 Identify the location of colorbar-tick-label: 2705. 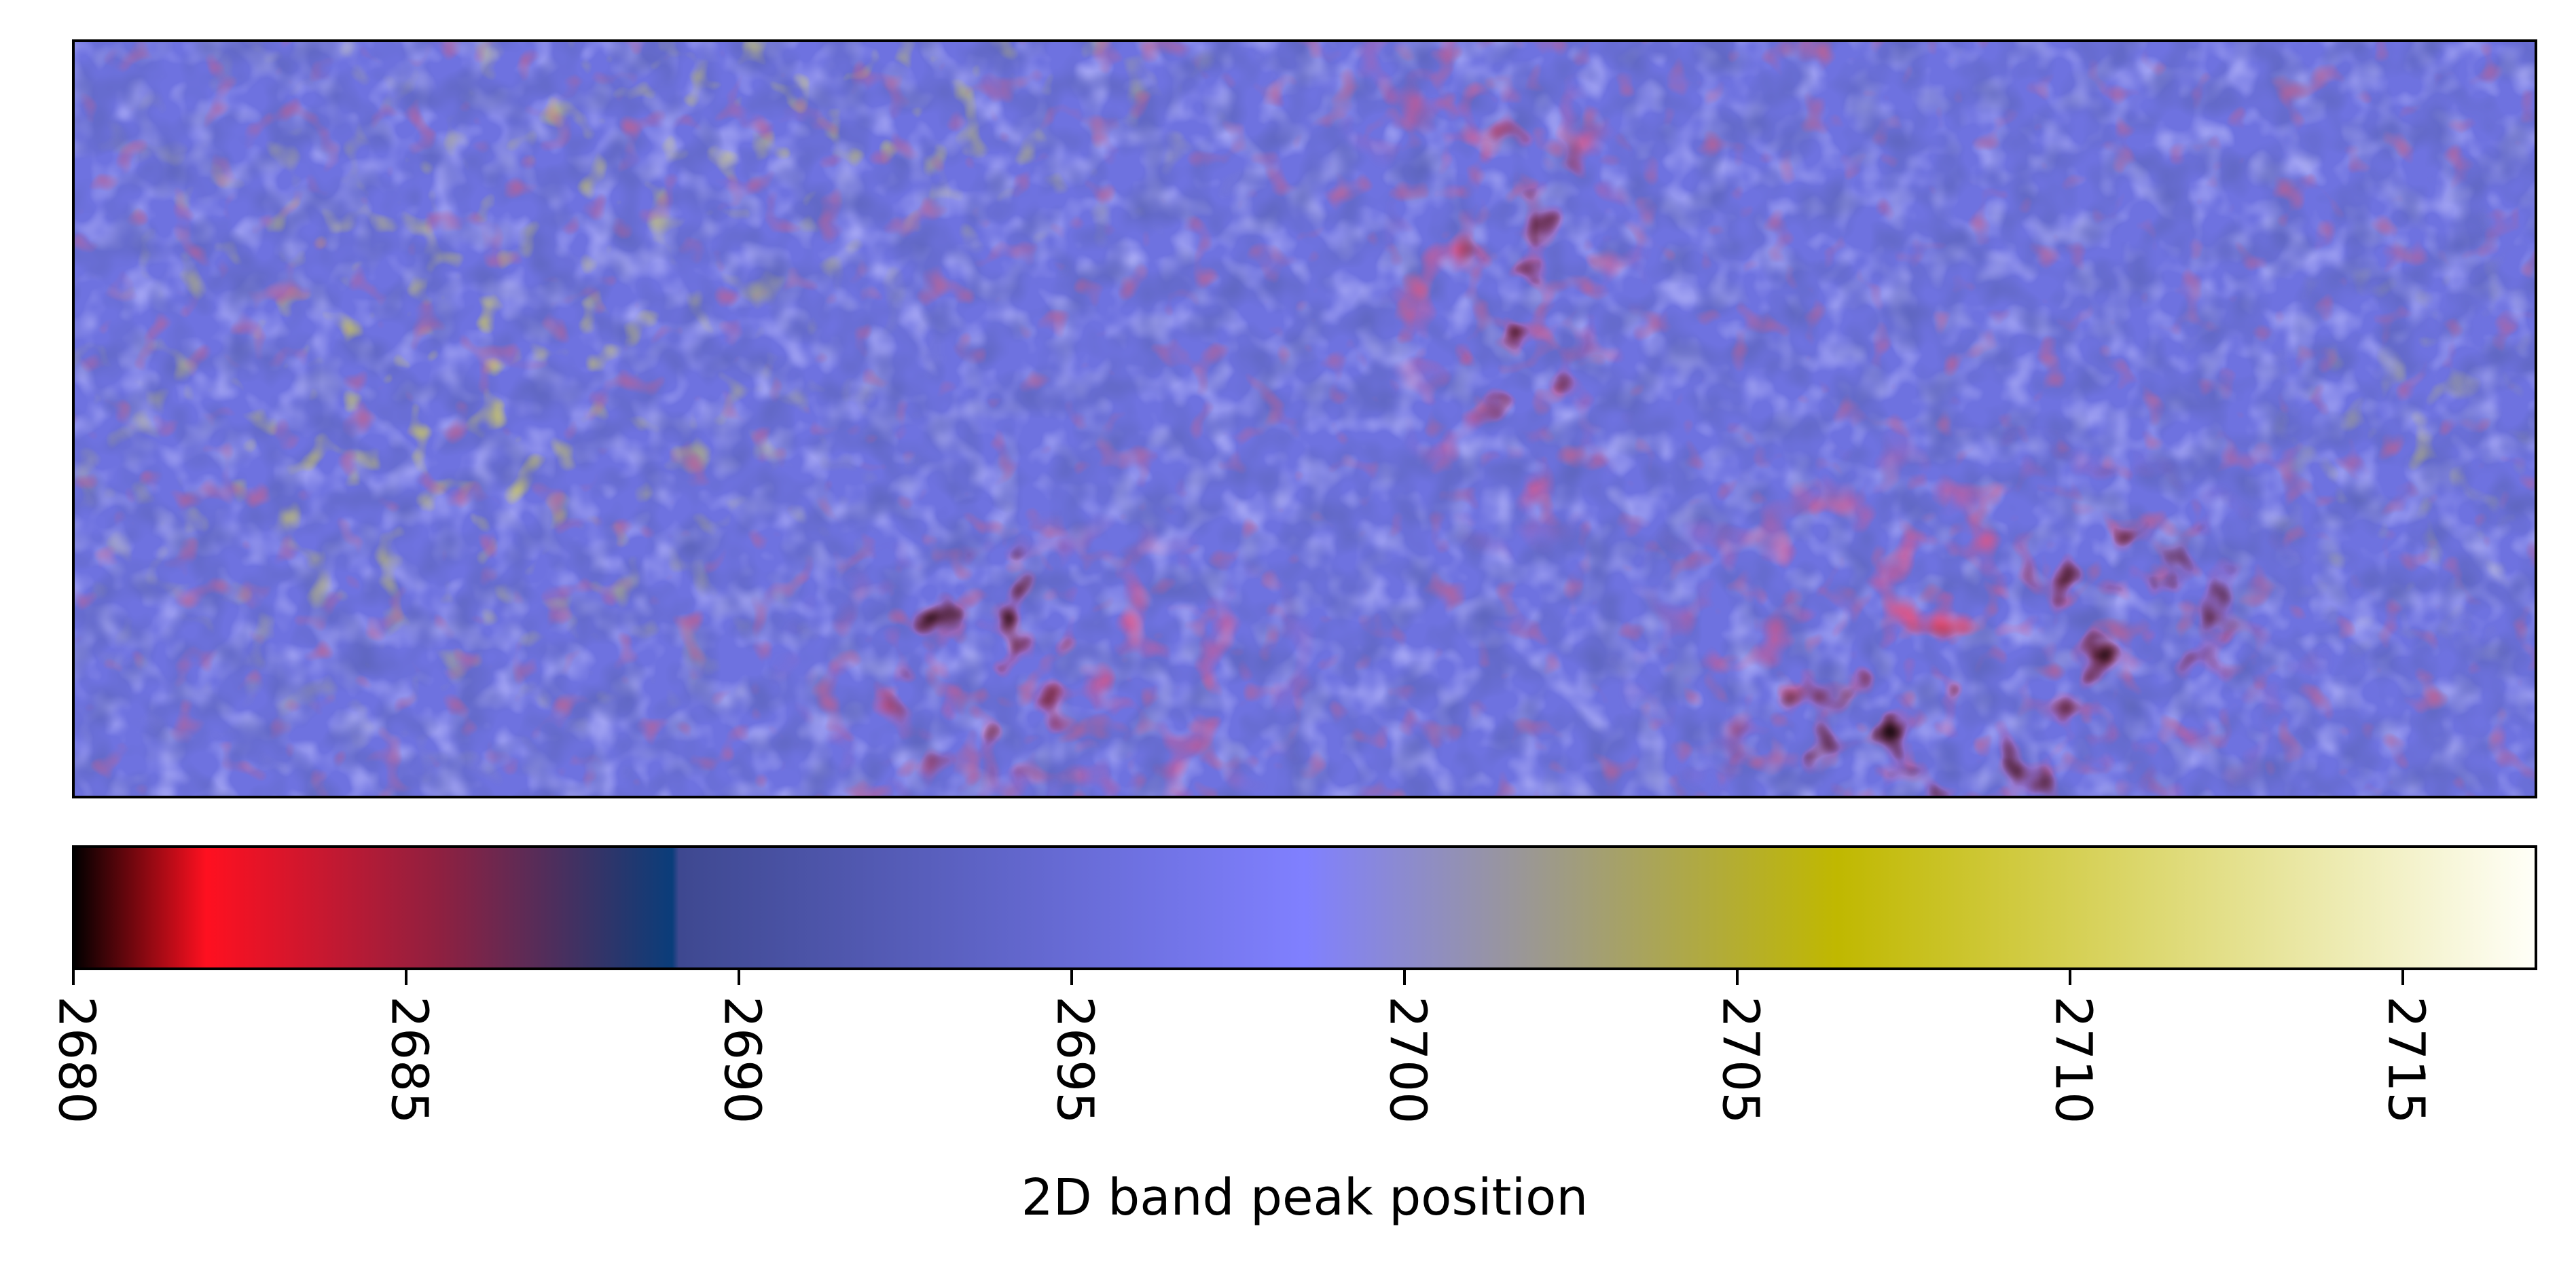
(1740, 1060).